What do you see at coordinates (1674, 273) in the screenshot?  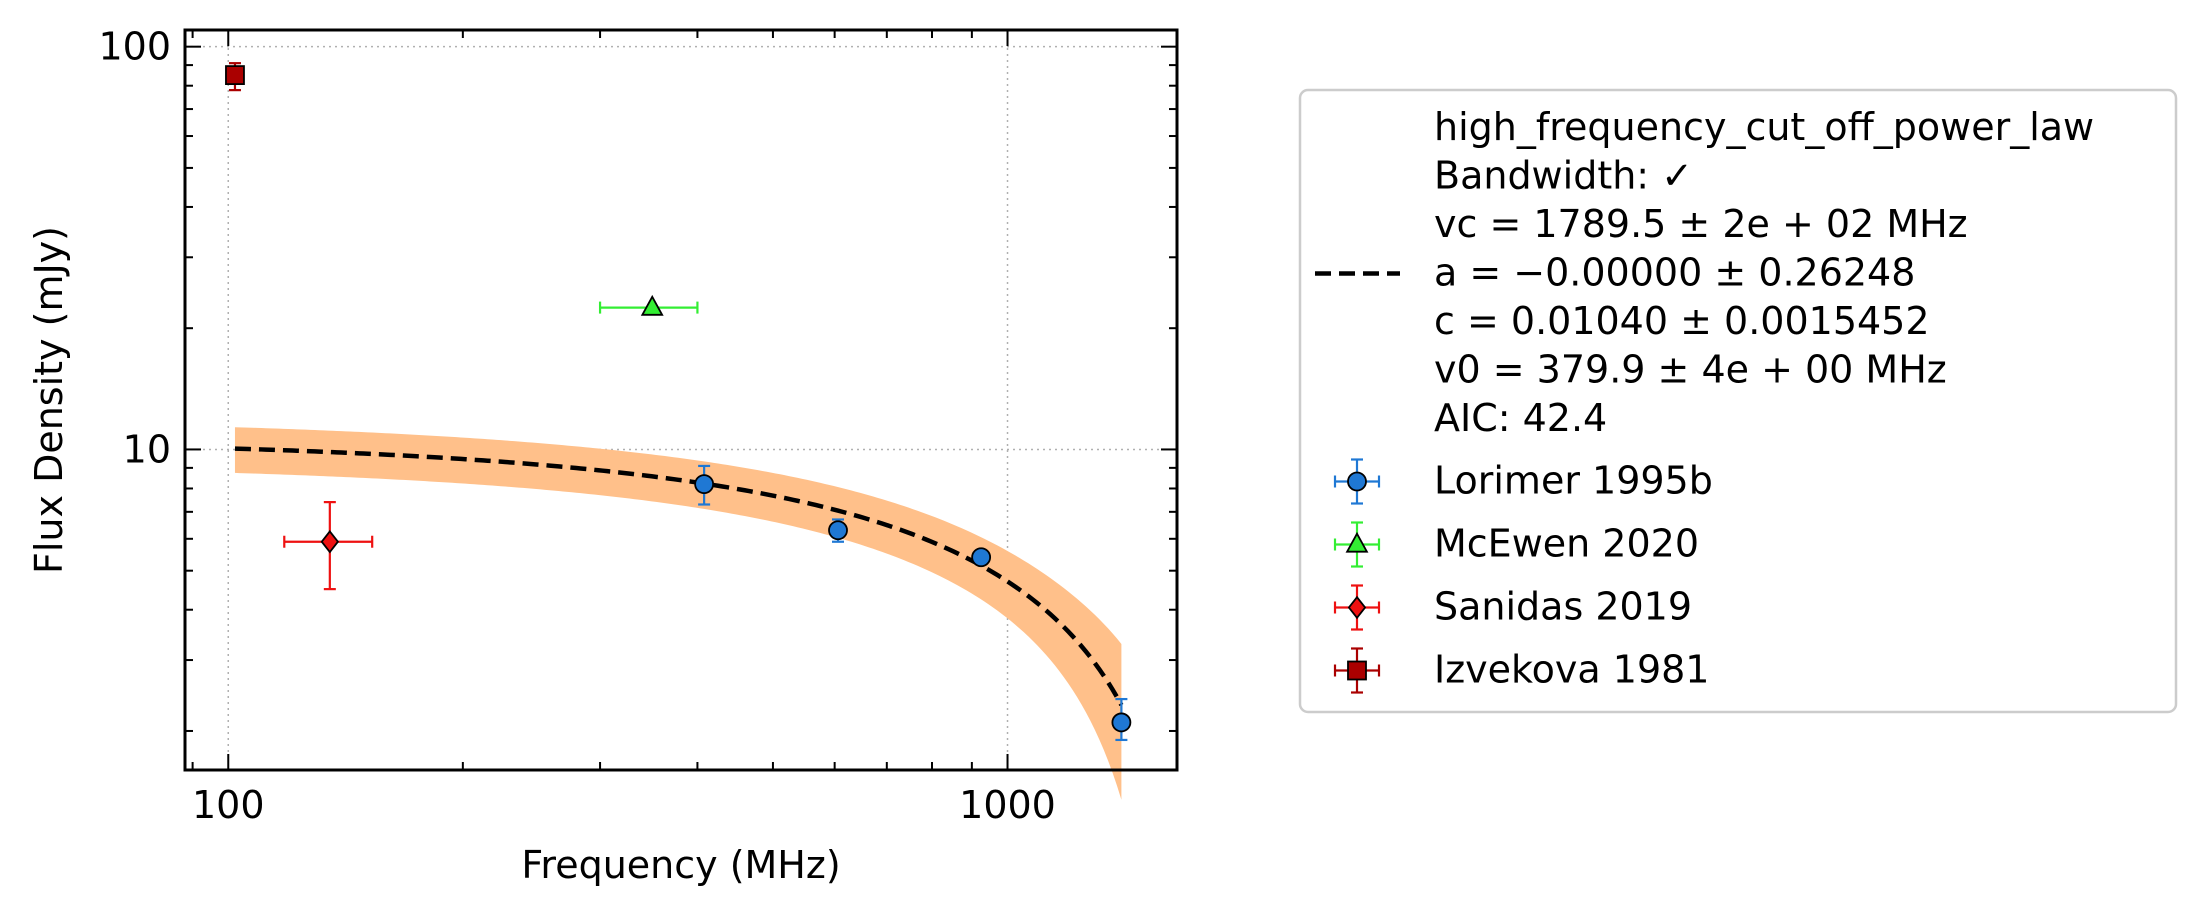 I see `legend-fit-line: a = −0.00000 ± 0.26248` at bounding box center [1674, 273].